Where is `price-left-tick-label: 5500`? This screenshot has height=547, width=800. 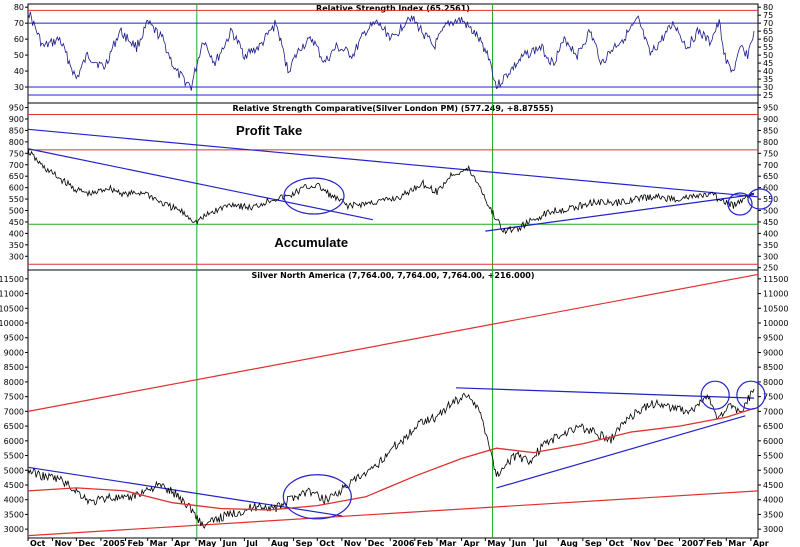
price-left-tick-label: 5500 is located at coordinates (14, 456).